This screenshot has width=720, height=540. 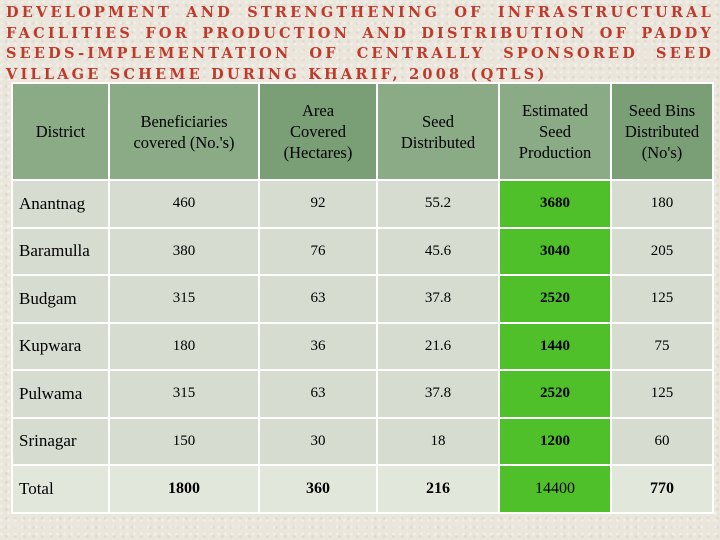 What do you see at coordinates (555, 346) in the screenshot?
I see `cell-estimated: 1440` at bounding box center [555, 346].